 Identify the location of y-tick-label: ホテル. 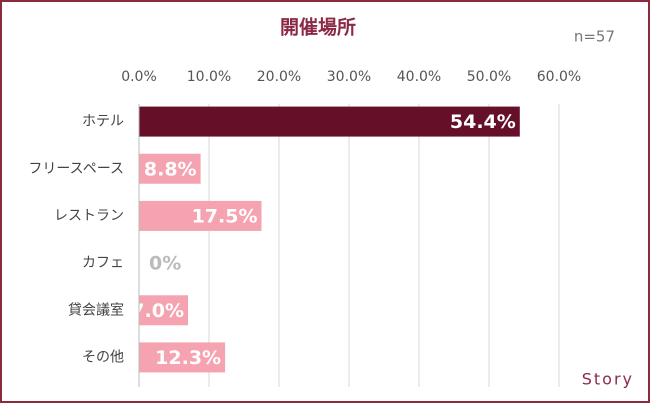
(103, 122).